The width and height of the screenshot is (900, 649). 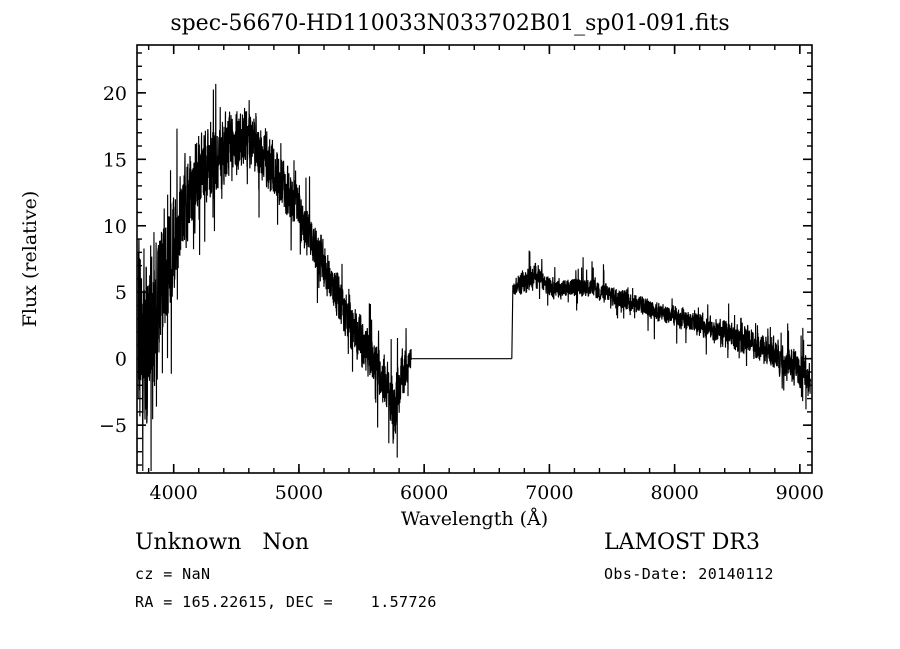 What do you see at coordinates (115, 160) in the screenshot?
I see `y-tick-label: 15` at bounding box center [115, 160].